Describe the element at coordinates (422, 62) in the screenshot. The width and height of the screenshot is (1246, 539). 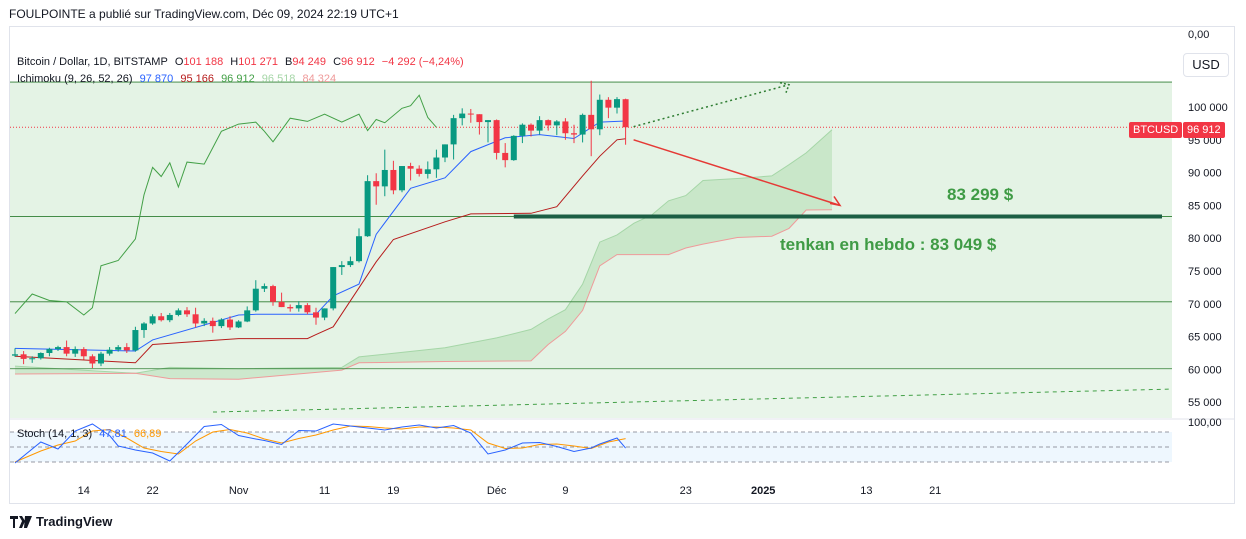
I see `change-value: −4 292 (−4,24%)` at that location.